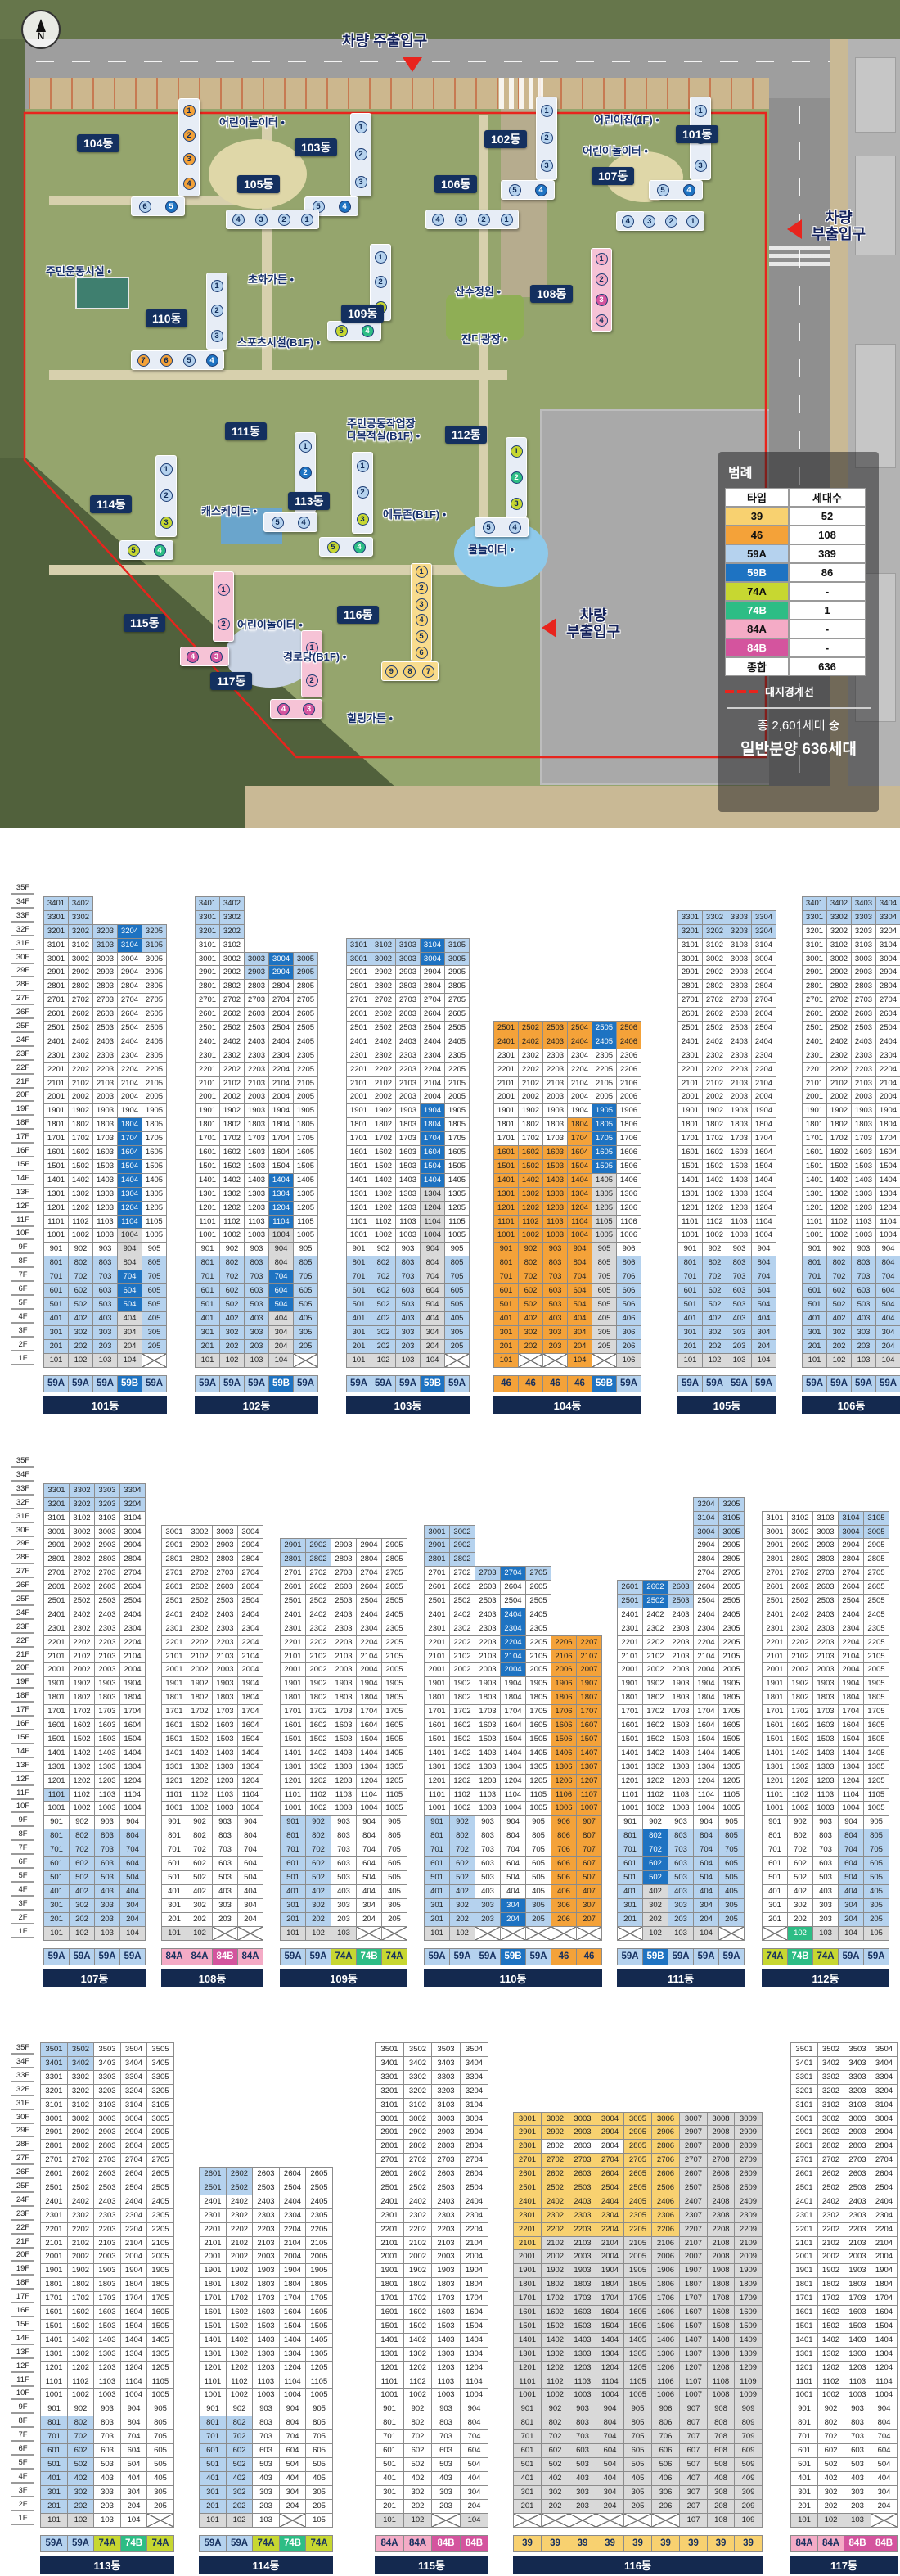 The height and width of the screenshot is (2576, 900). Describe the element at coordinates (232, 931) in the screenshot. I see `unit-cell: 3202` at that location.